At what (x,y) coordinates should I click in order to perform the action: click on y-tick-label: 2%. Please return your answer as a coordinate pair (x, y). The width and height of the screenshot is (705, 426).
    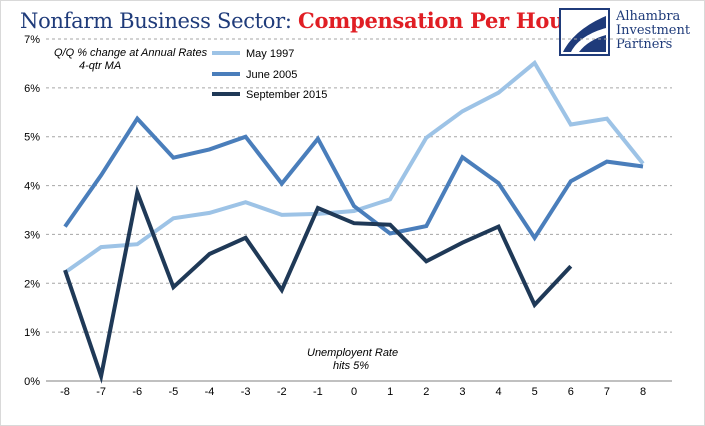
    Looking at the image, I should click on (32, 284).